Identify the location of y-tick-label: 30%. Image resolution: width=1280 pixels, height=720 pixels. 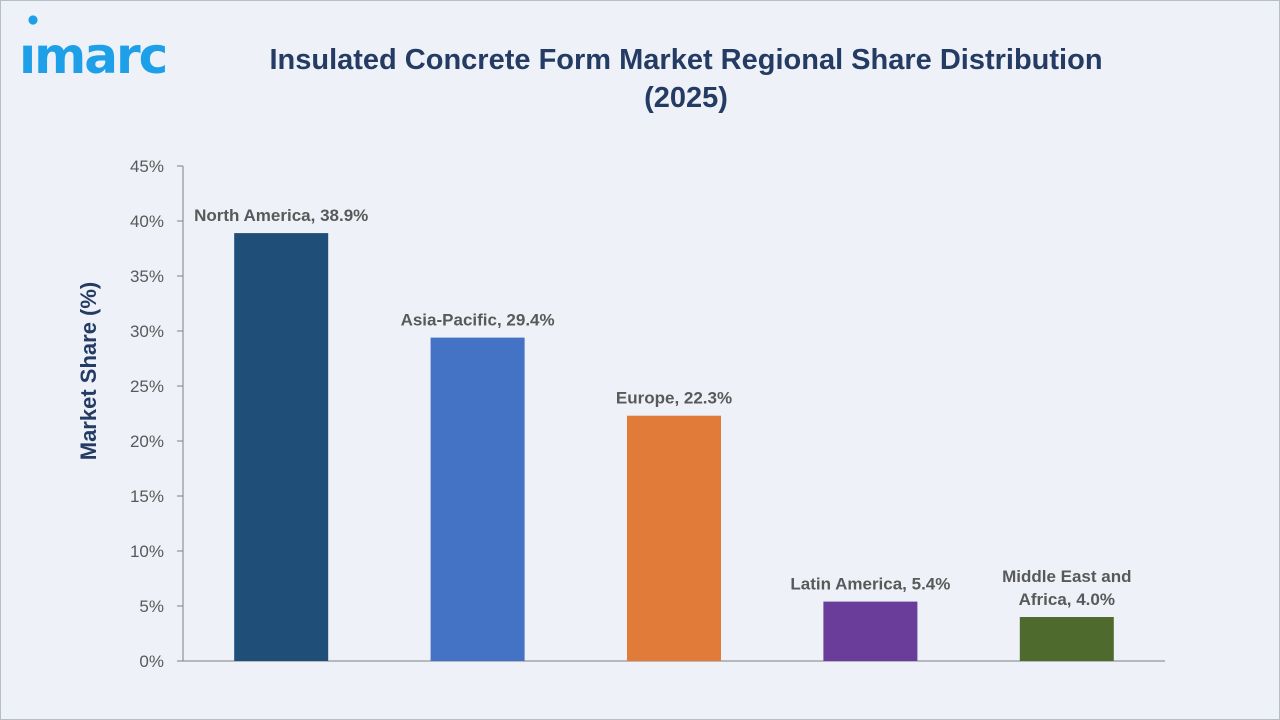
(147, 331).